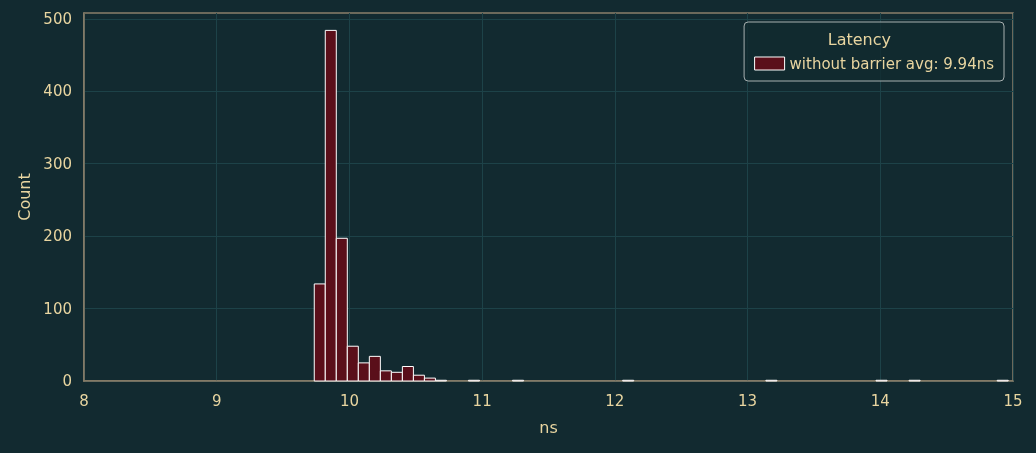 This screenshot has height=453, width=1036. I want to click on legend-label: without barrier avg: 9.94ns, so click(892, 63).